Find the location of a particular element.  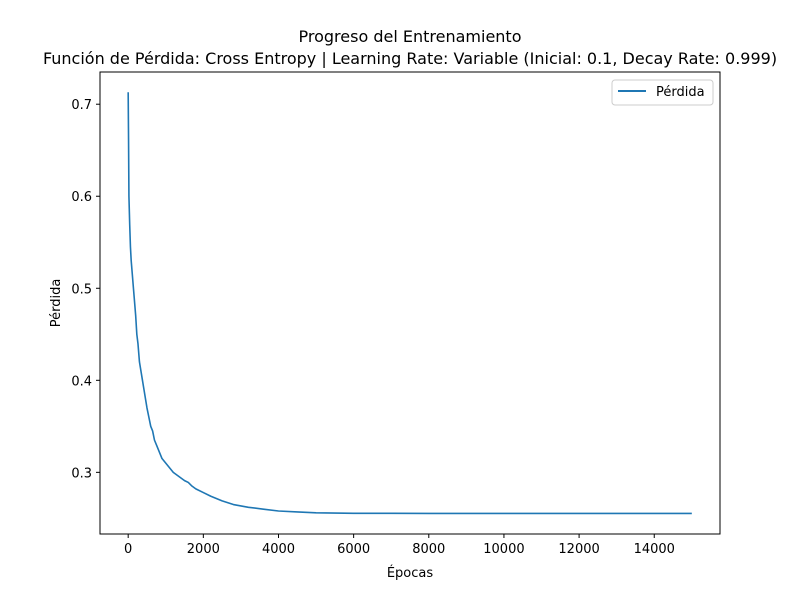

legend: Pérdida is located at coordinates (662, 92).